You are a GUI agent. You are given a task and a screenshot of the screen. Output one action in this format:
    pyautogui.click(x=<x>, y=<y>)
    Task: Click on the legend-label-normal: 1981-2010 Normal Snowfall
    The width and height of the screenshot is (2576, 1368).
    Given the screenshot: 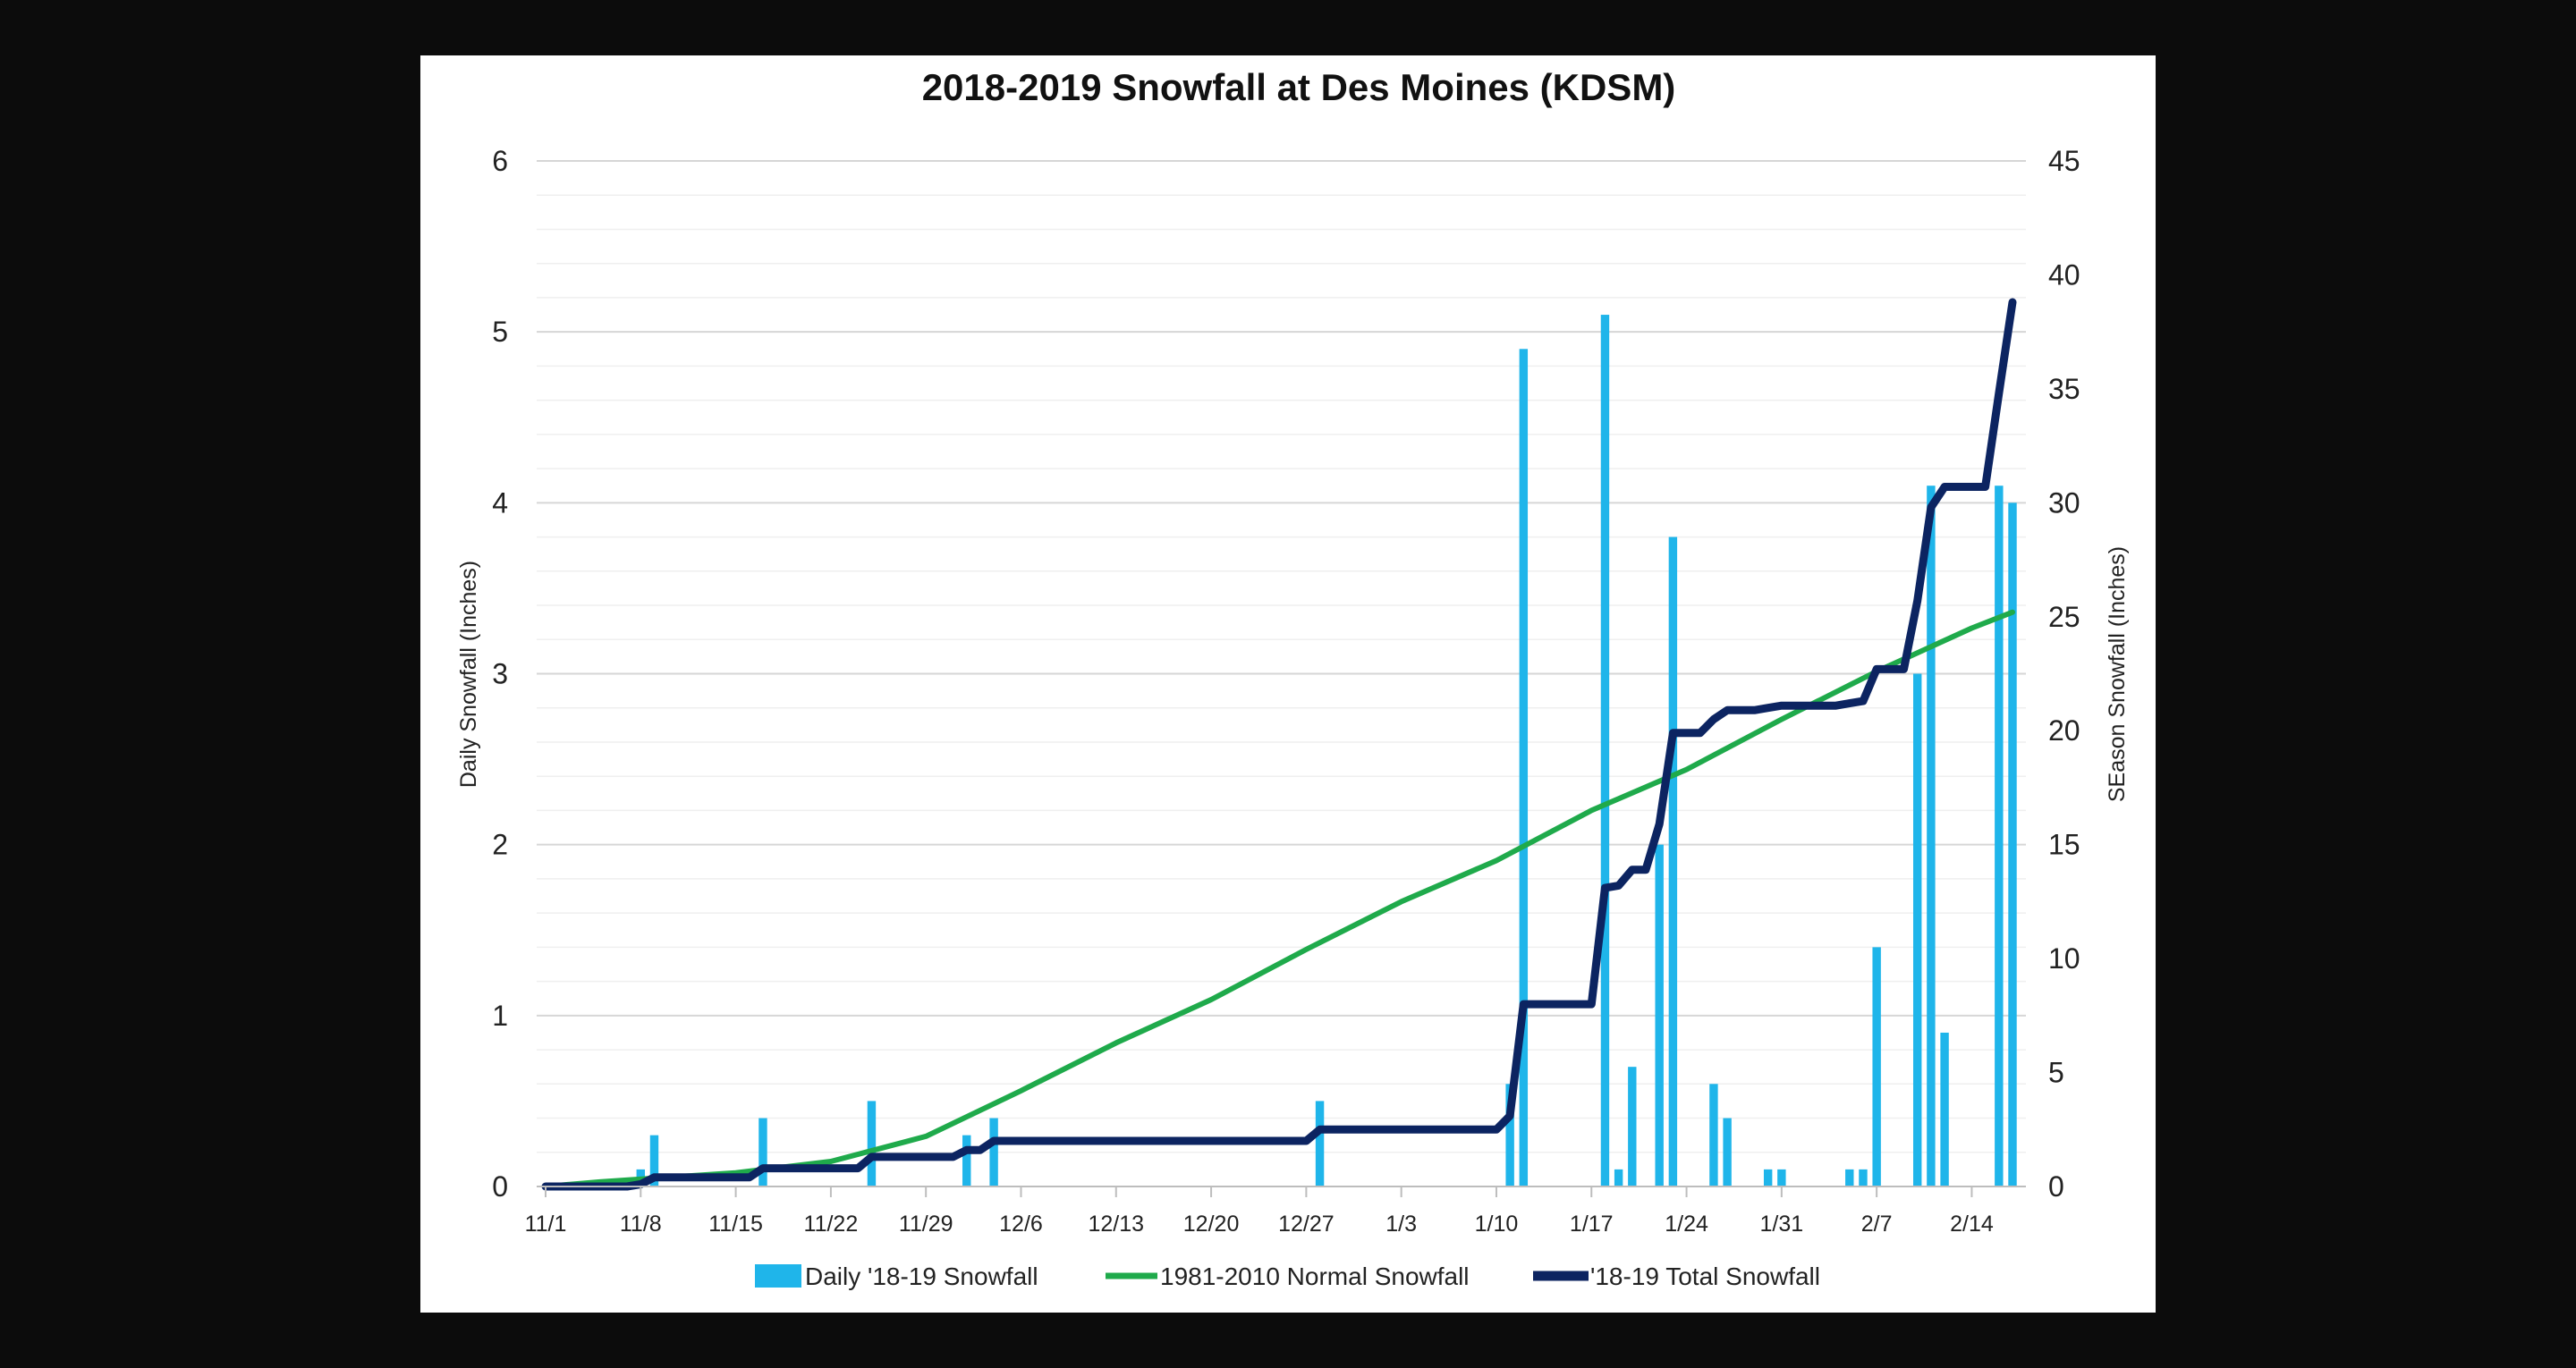 What is the action you would take?
    pyautogui.click(x=1315, y=1276)
    